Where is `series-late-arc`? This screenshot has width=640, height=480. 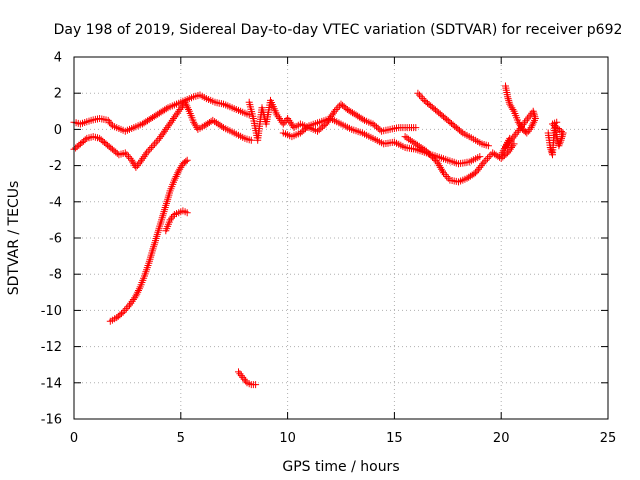 series-late-arc is located at coordinates (453, 119).